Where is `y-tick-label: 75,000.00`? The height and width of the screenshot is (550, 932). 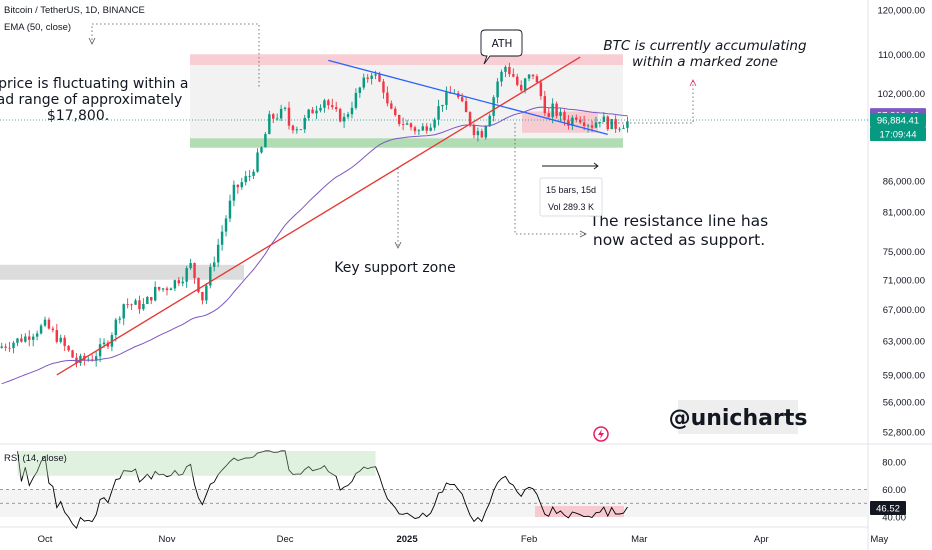
y-tick-label: 75,000.00 is located at coordinates (904, 252).